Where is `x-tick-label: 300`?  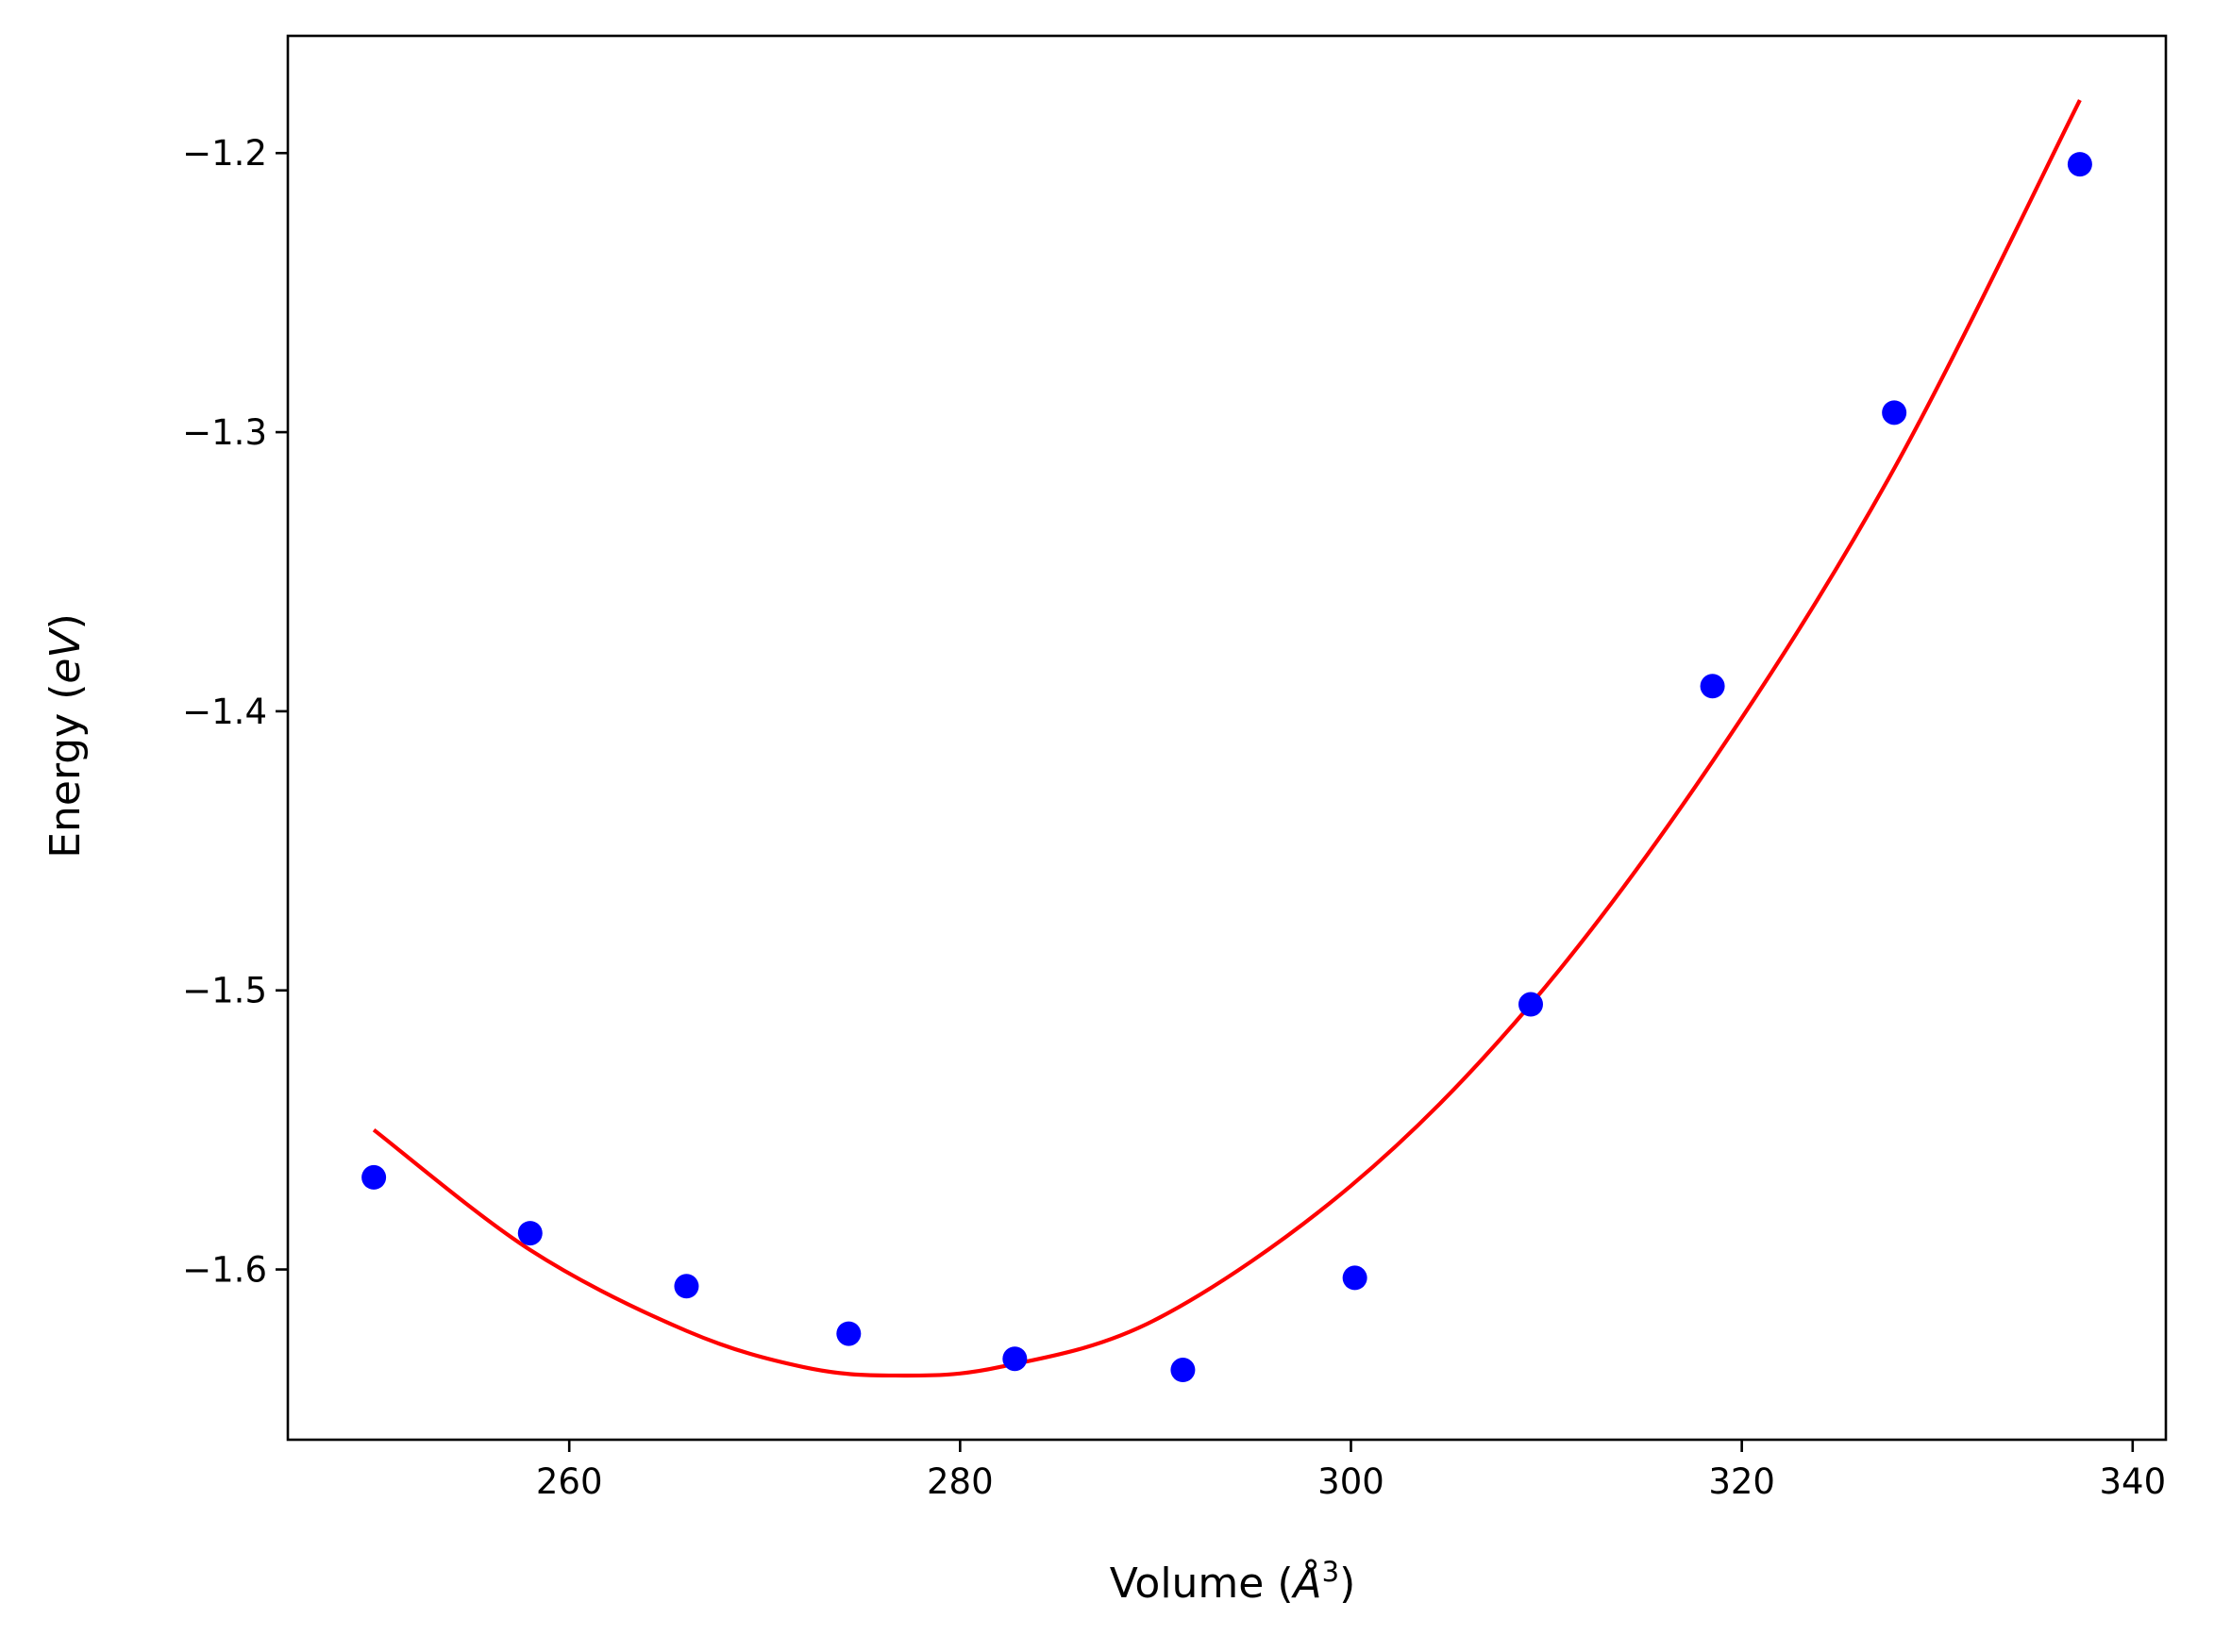
x-tick-label: 300 is located at coordinates (1350, 1481).